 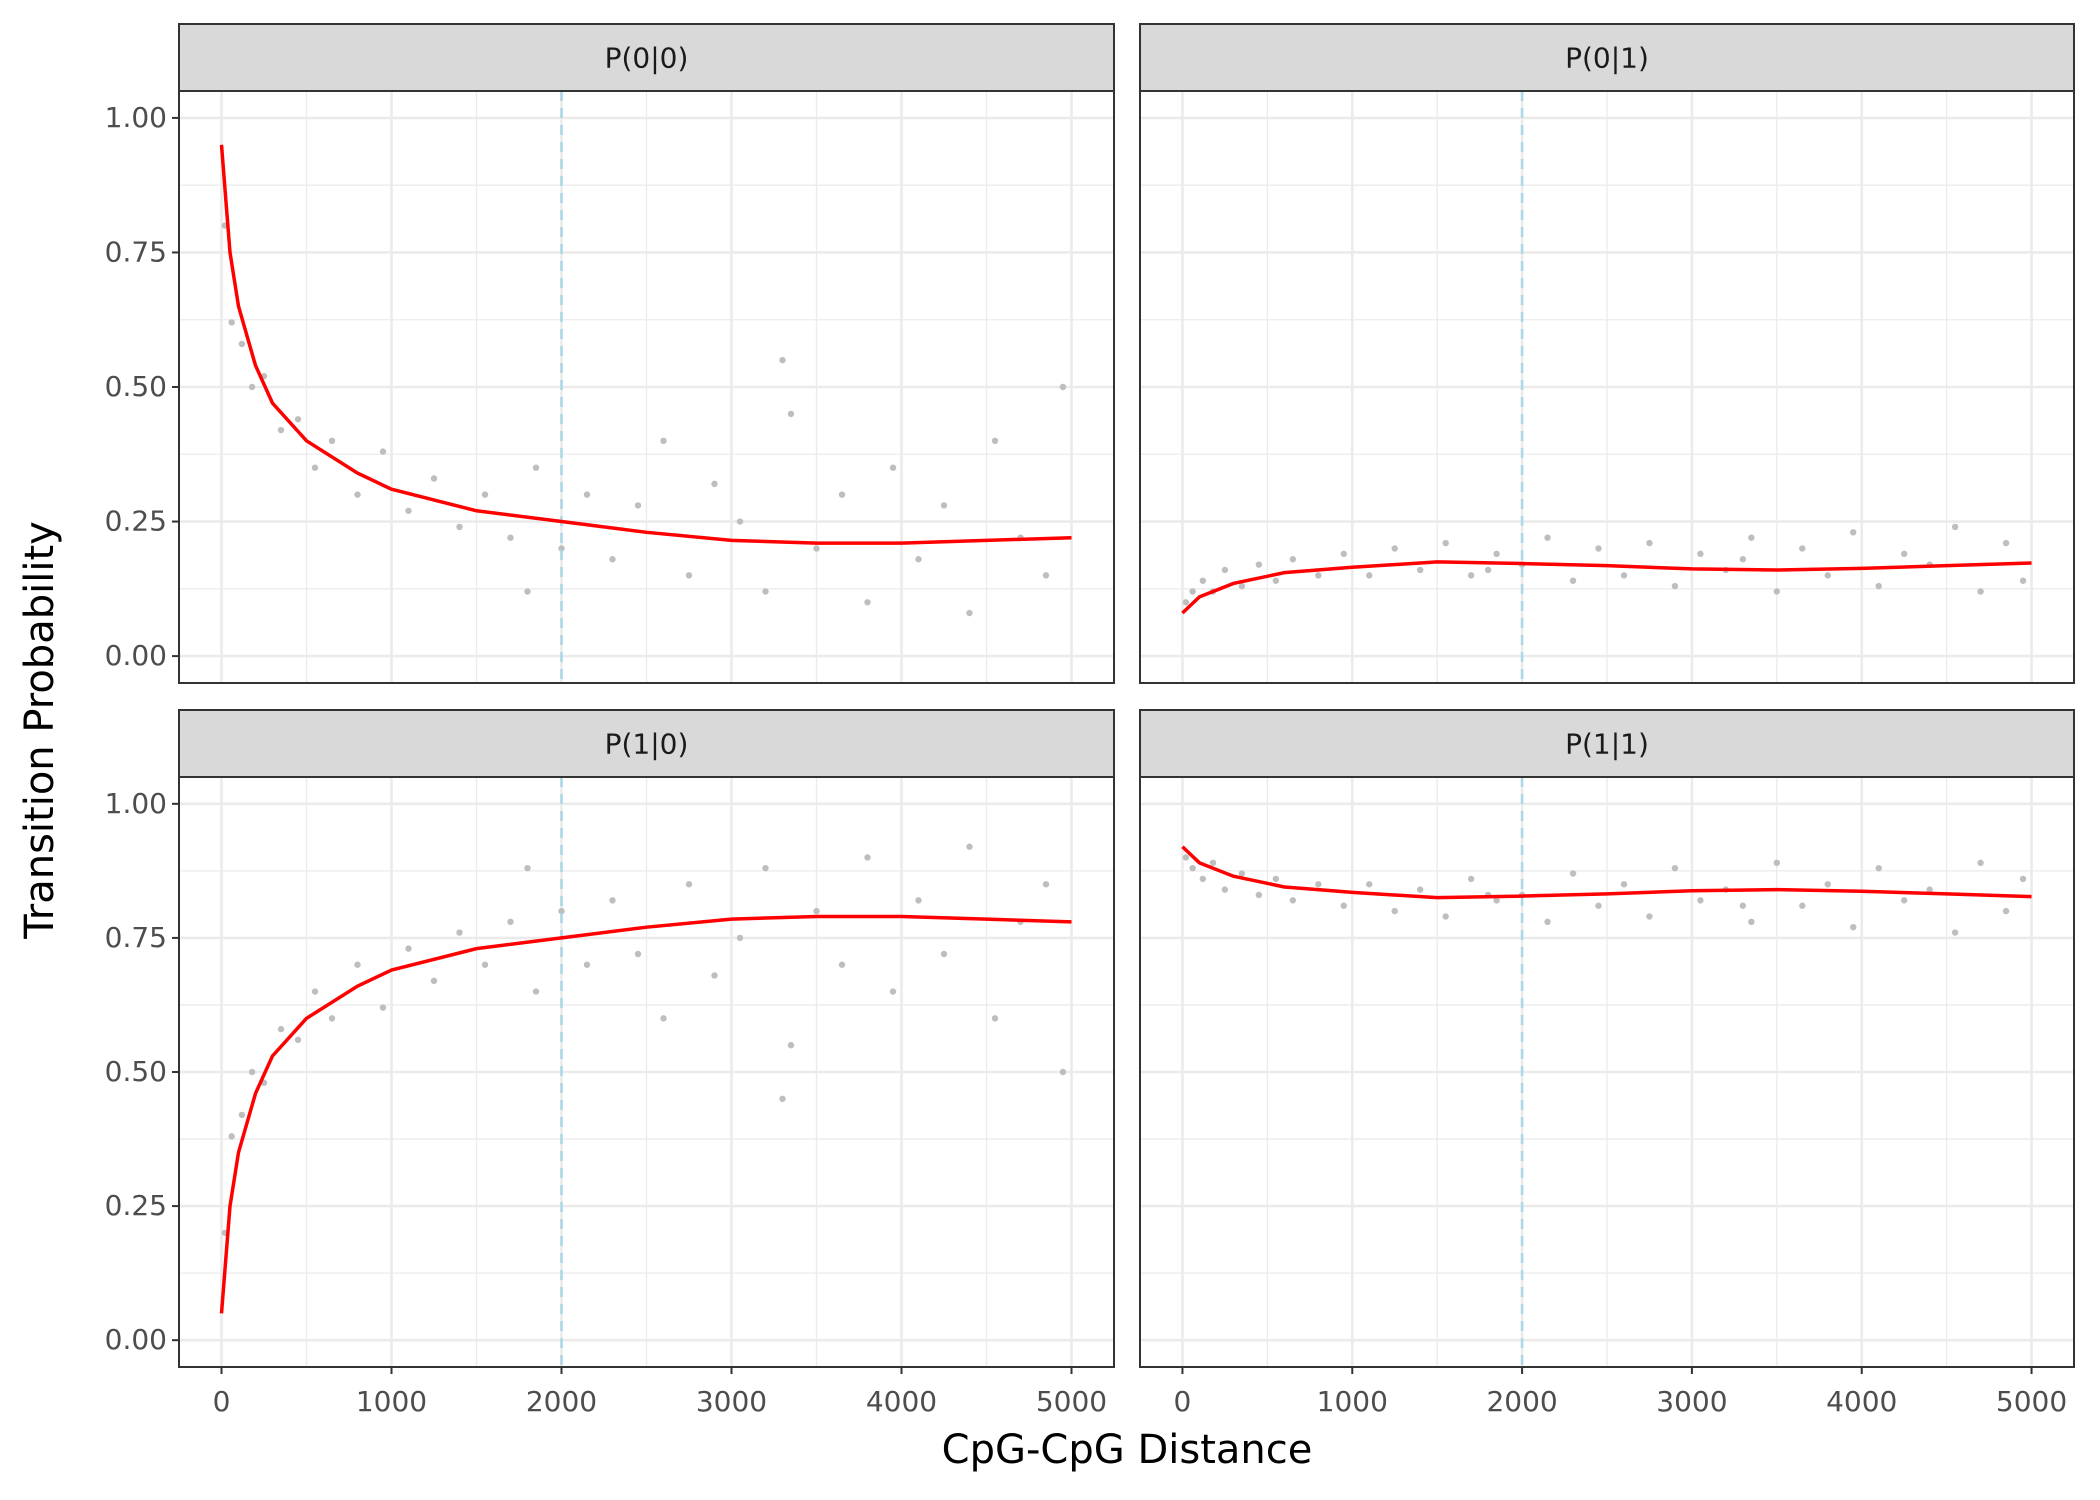 I want to click on y-tick-label: 0.75, so click(x=136, y=251).